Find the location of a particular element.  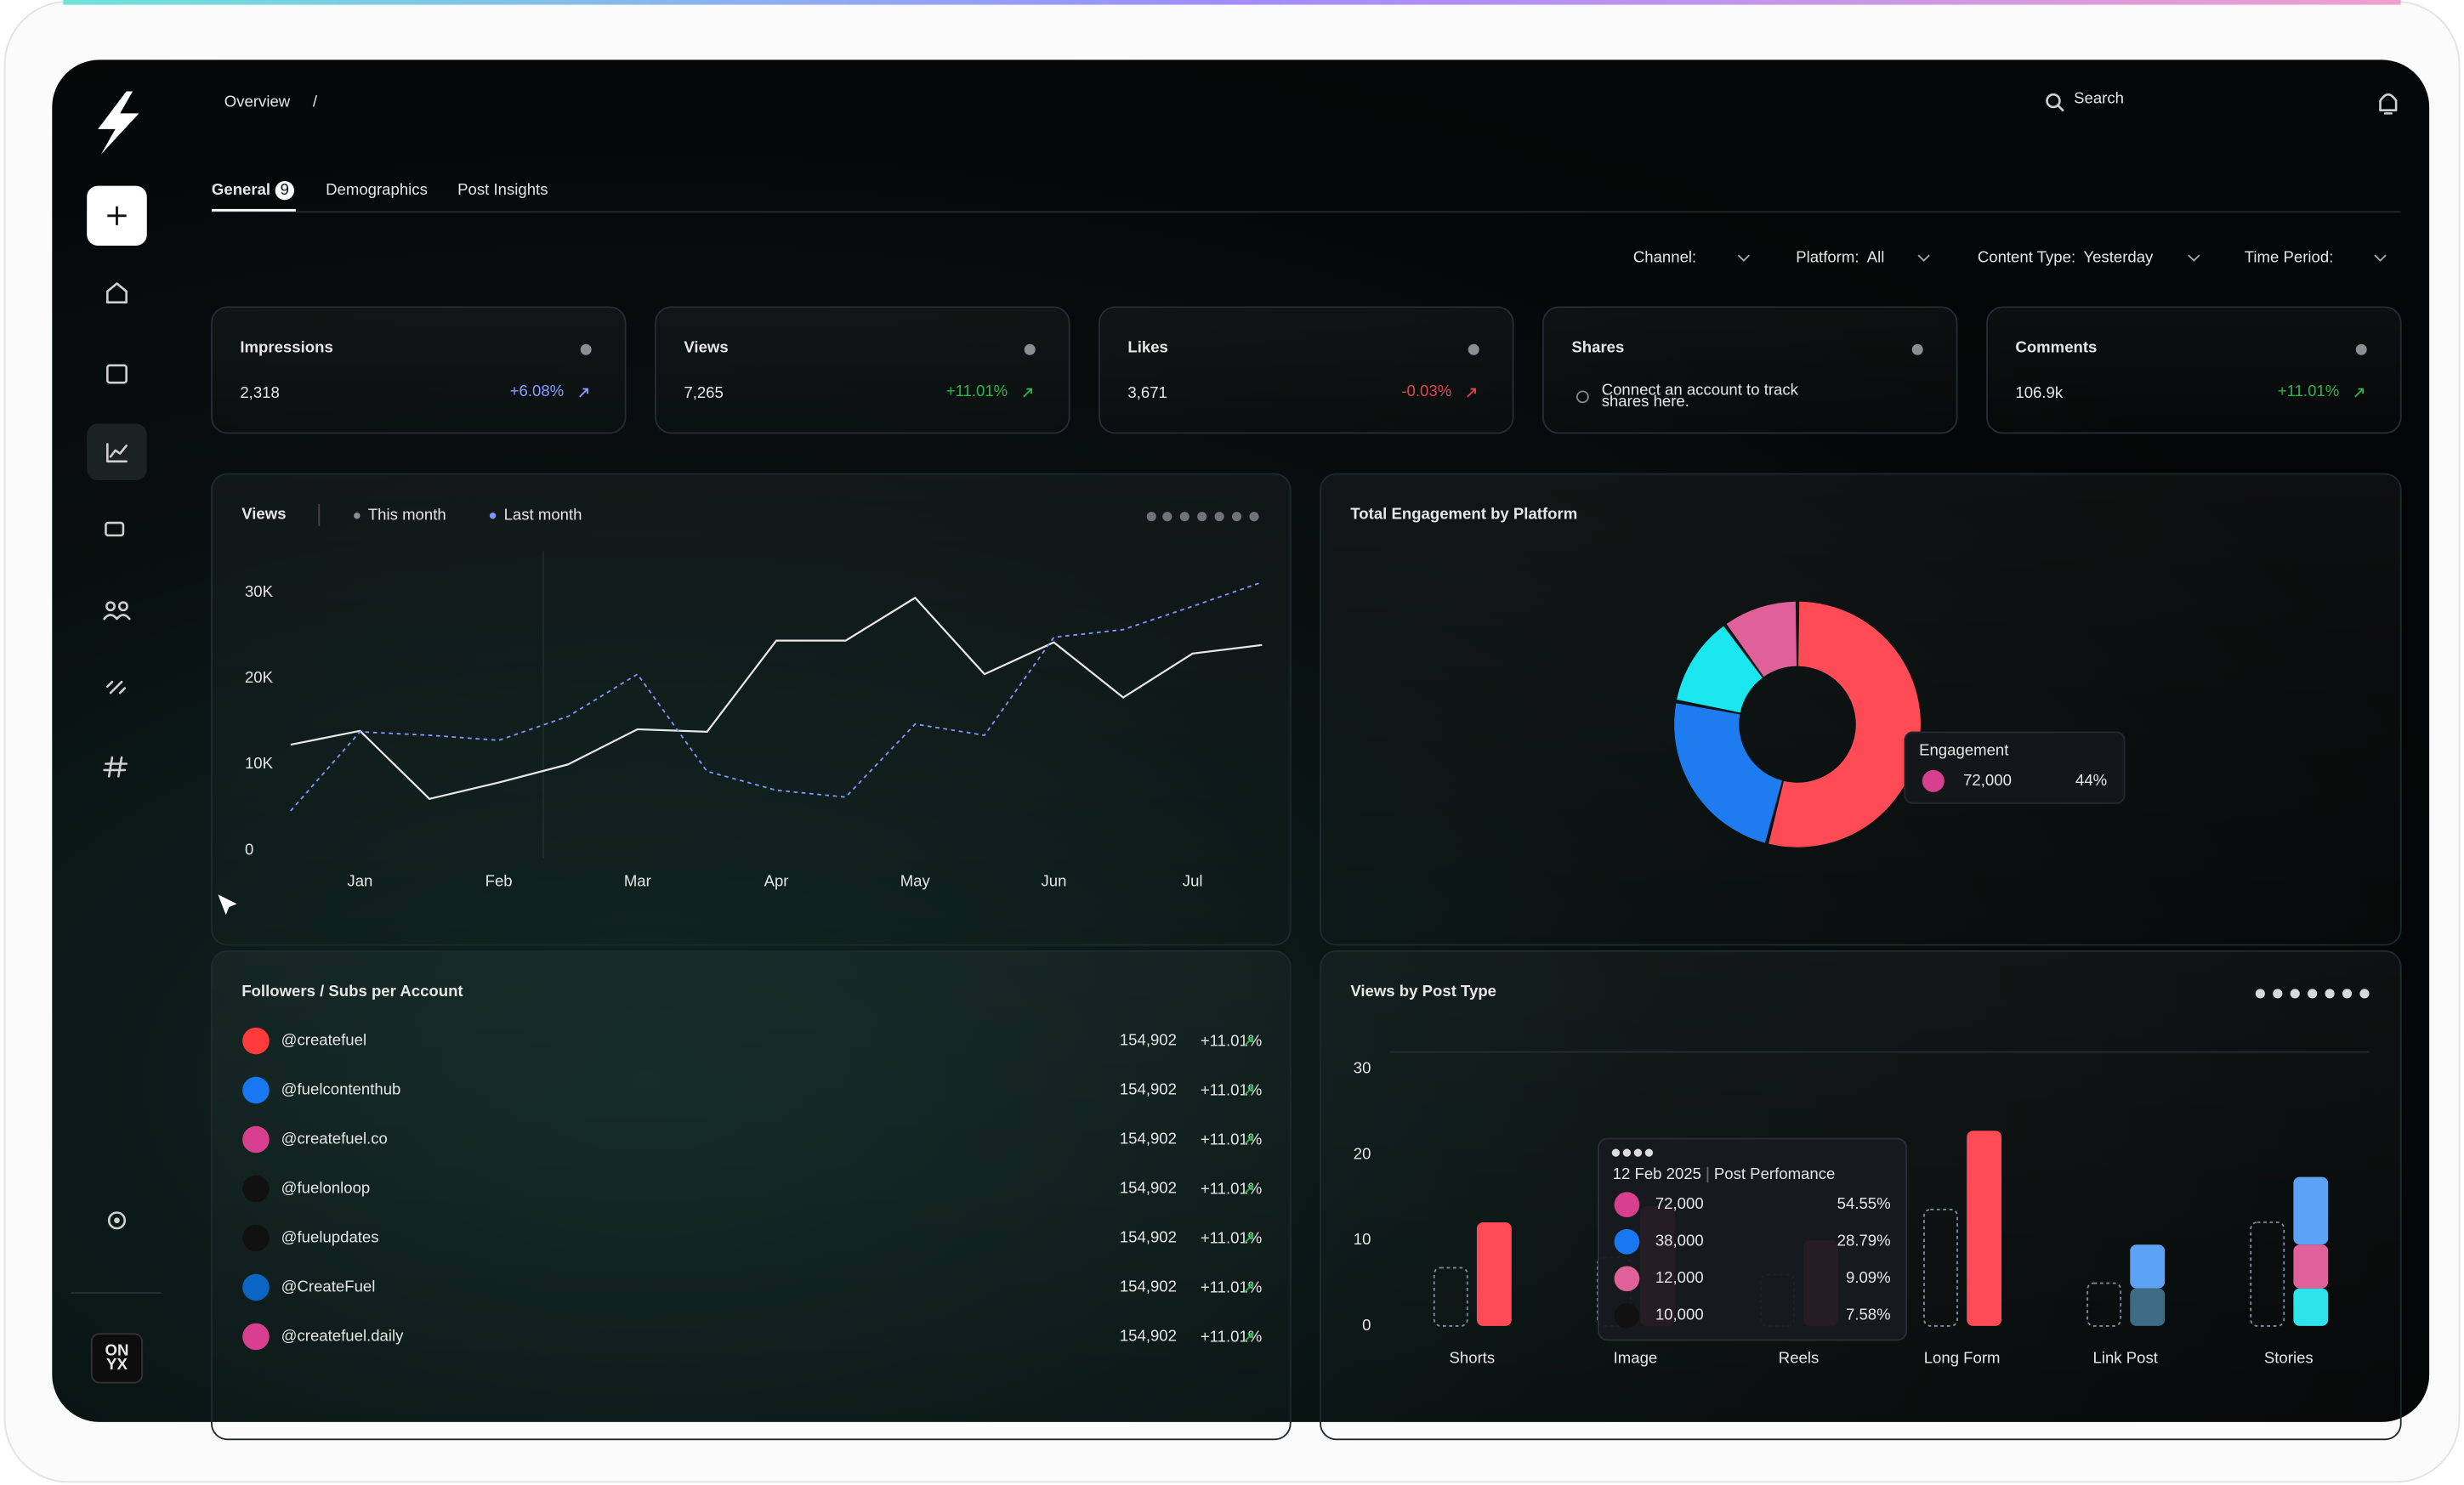

breadcrumb: Overview is located at coordinates (257, 101).